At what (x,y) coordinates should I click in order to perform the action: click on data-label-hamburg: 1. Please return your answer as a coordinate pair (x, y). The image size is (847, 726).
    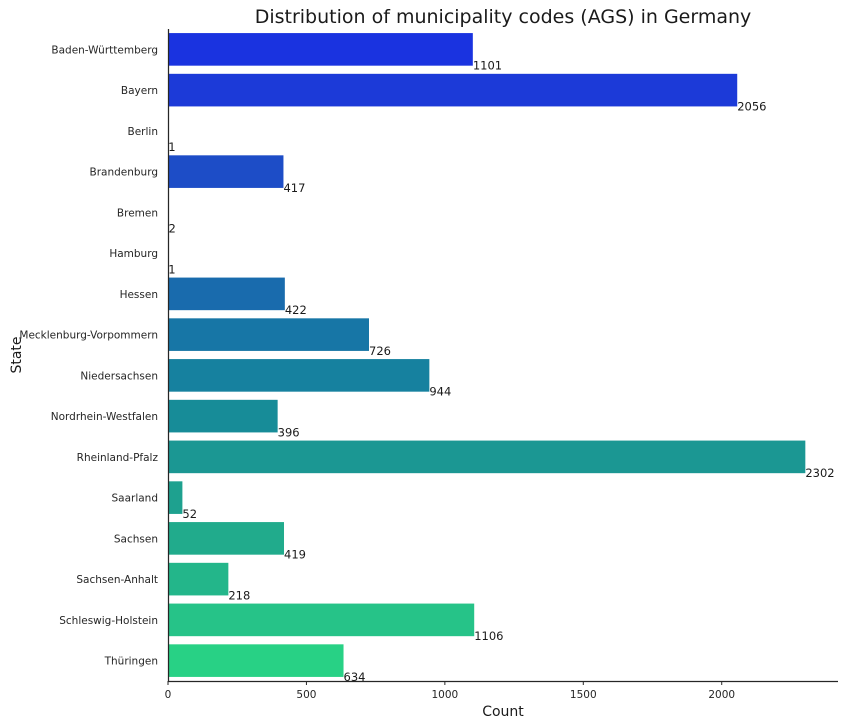
    Looking at the image, I should click on (171, 269).